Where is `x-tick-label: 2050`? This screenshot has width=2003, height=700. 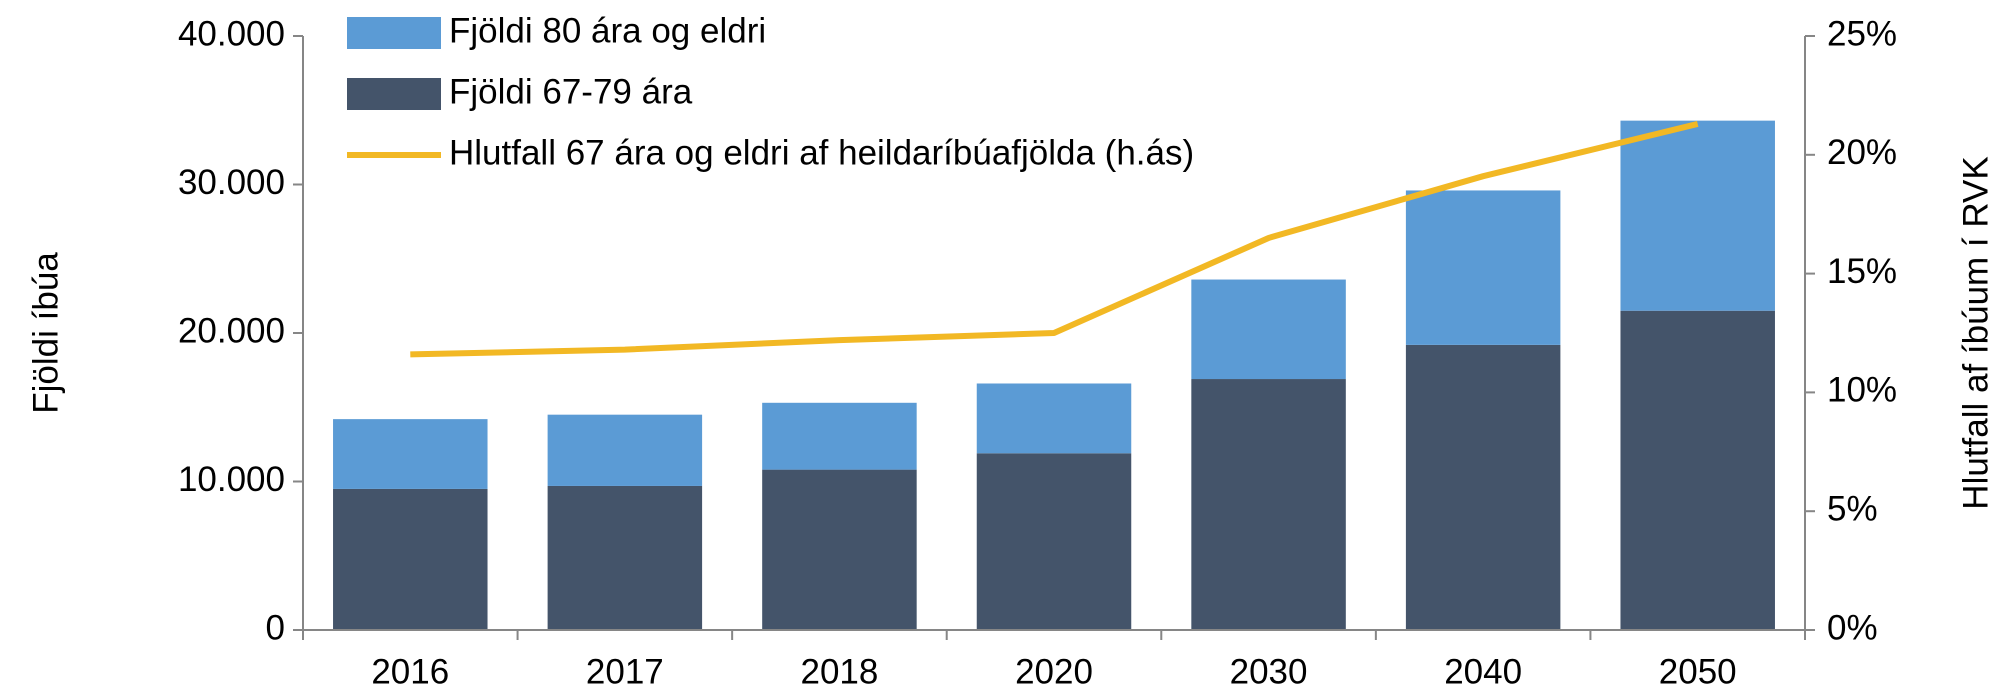 x-tick-label: 2050 is located at coordinates (1698, 671).